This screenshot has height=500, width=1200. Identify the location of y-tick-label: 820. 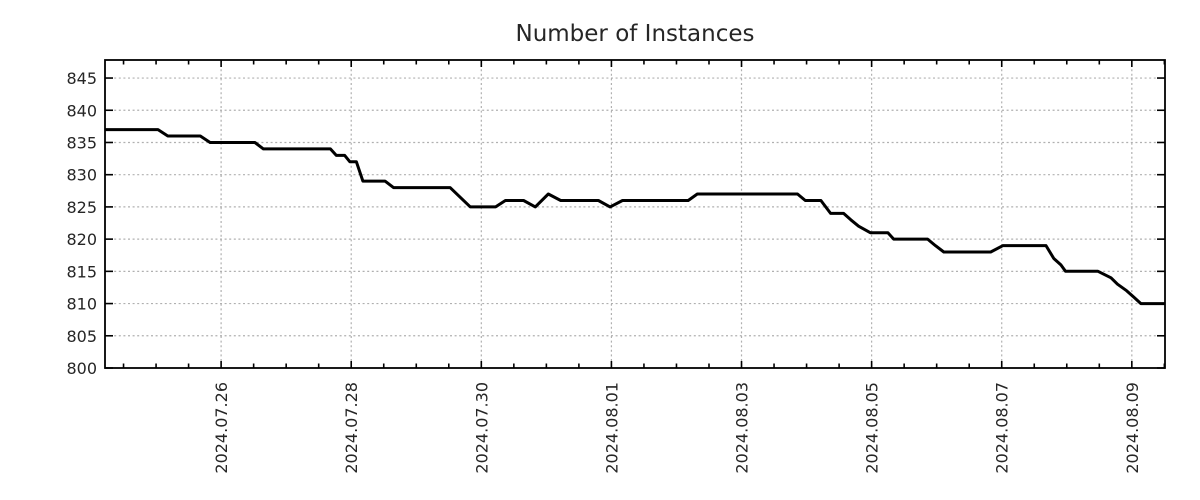
(81, 239).